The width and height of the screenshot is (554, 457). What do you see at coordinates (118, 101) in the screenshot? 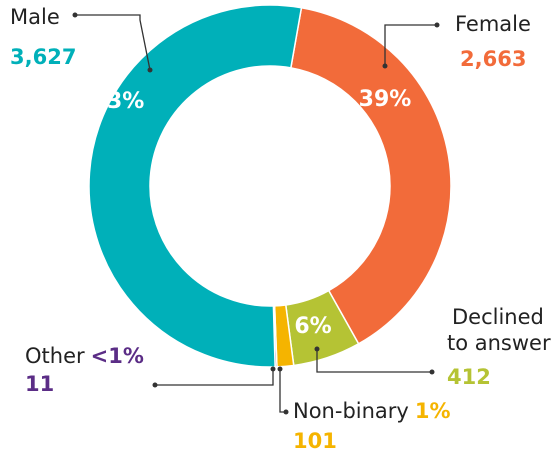
I see `percent-label: 53%` at bounding box center [118, 101].